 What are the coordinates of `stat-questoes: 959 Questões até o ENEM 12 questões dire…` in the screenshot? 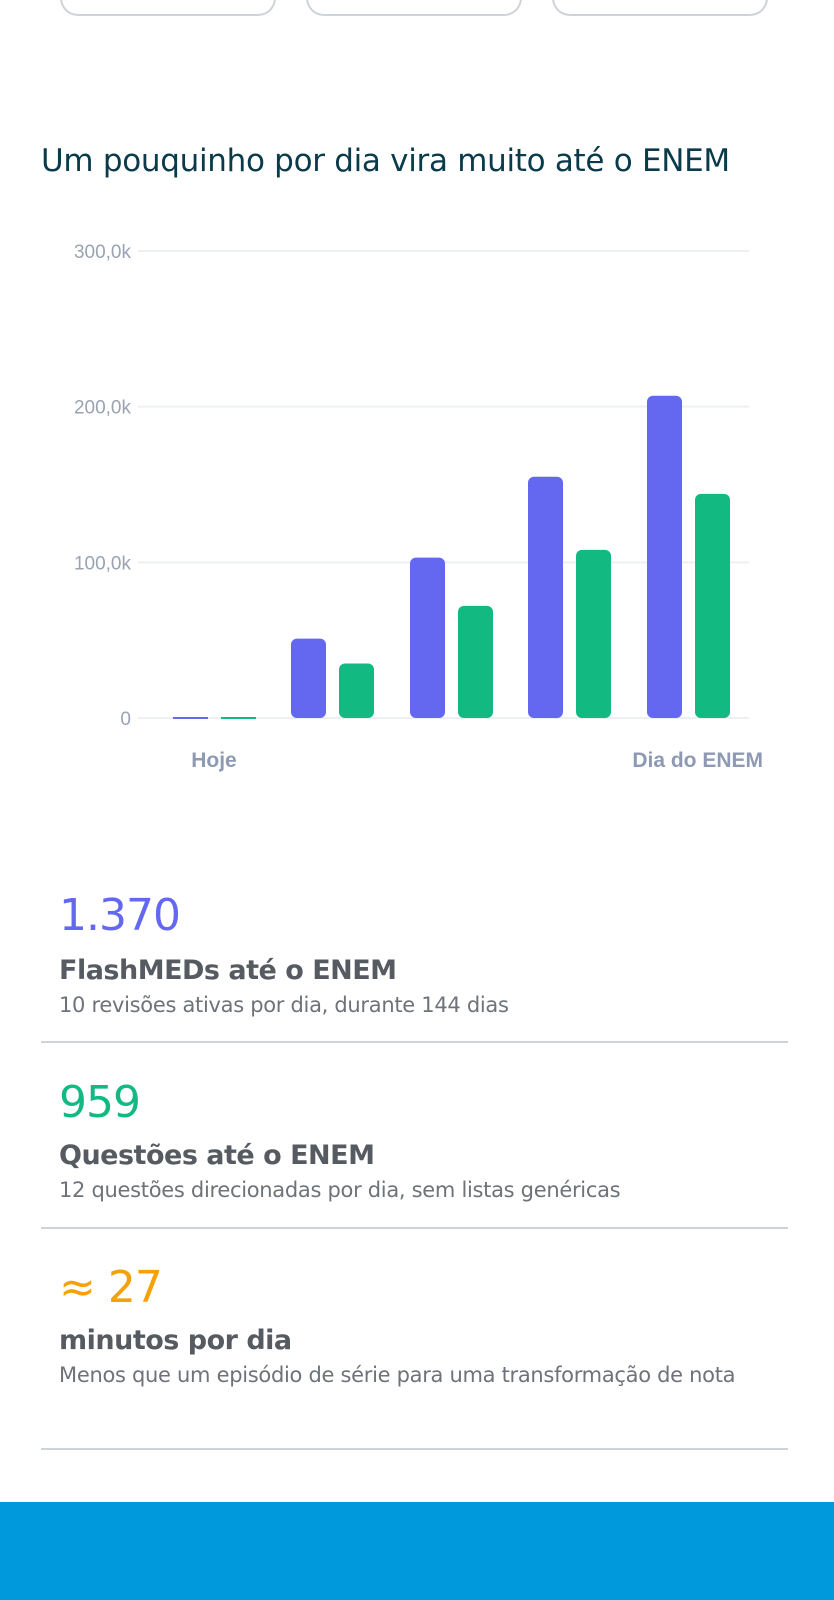 It's located at (414, 1136).